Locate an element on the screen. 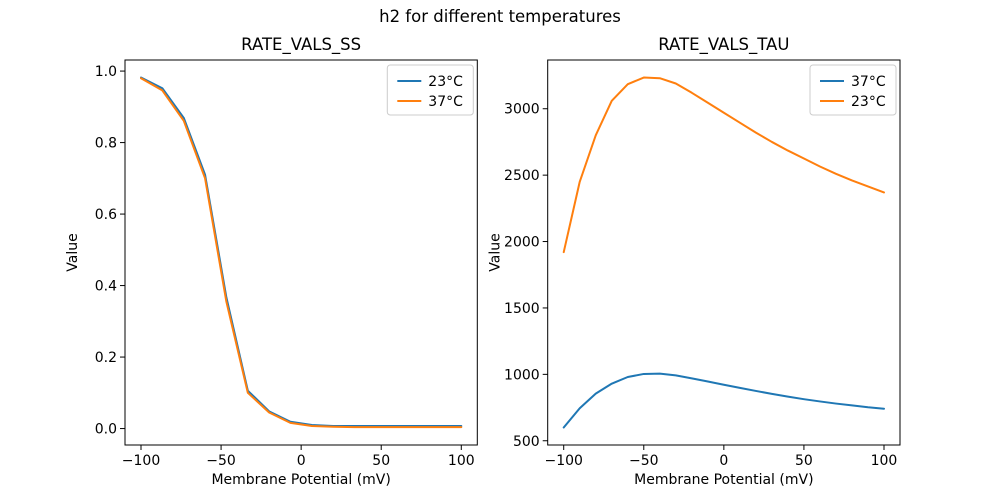 This screenshot has width=1000, height=500. figure-suptitle: h2 for different temperatures is located at coordinates (500, 16).